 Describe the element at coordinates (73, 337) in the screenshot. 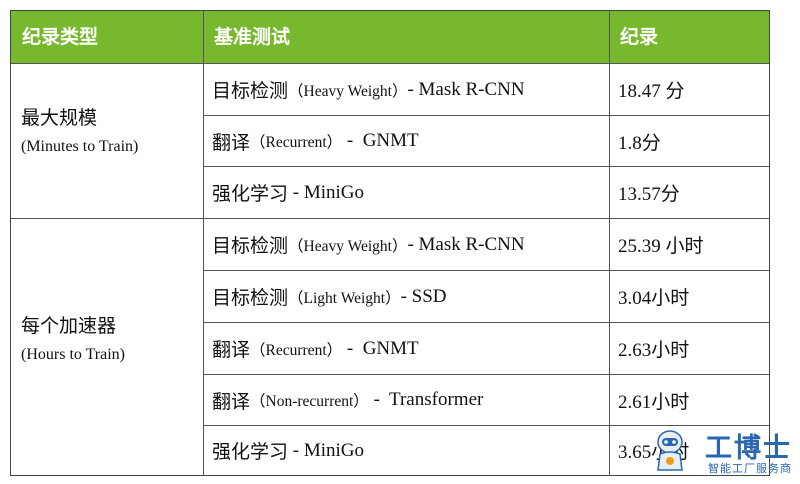

I see `category-per-accelerator: 每个加速器 (Hours to Train)` at that location.